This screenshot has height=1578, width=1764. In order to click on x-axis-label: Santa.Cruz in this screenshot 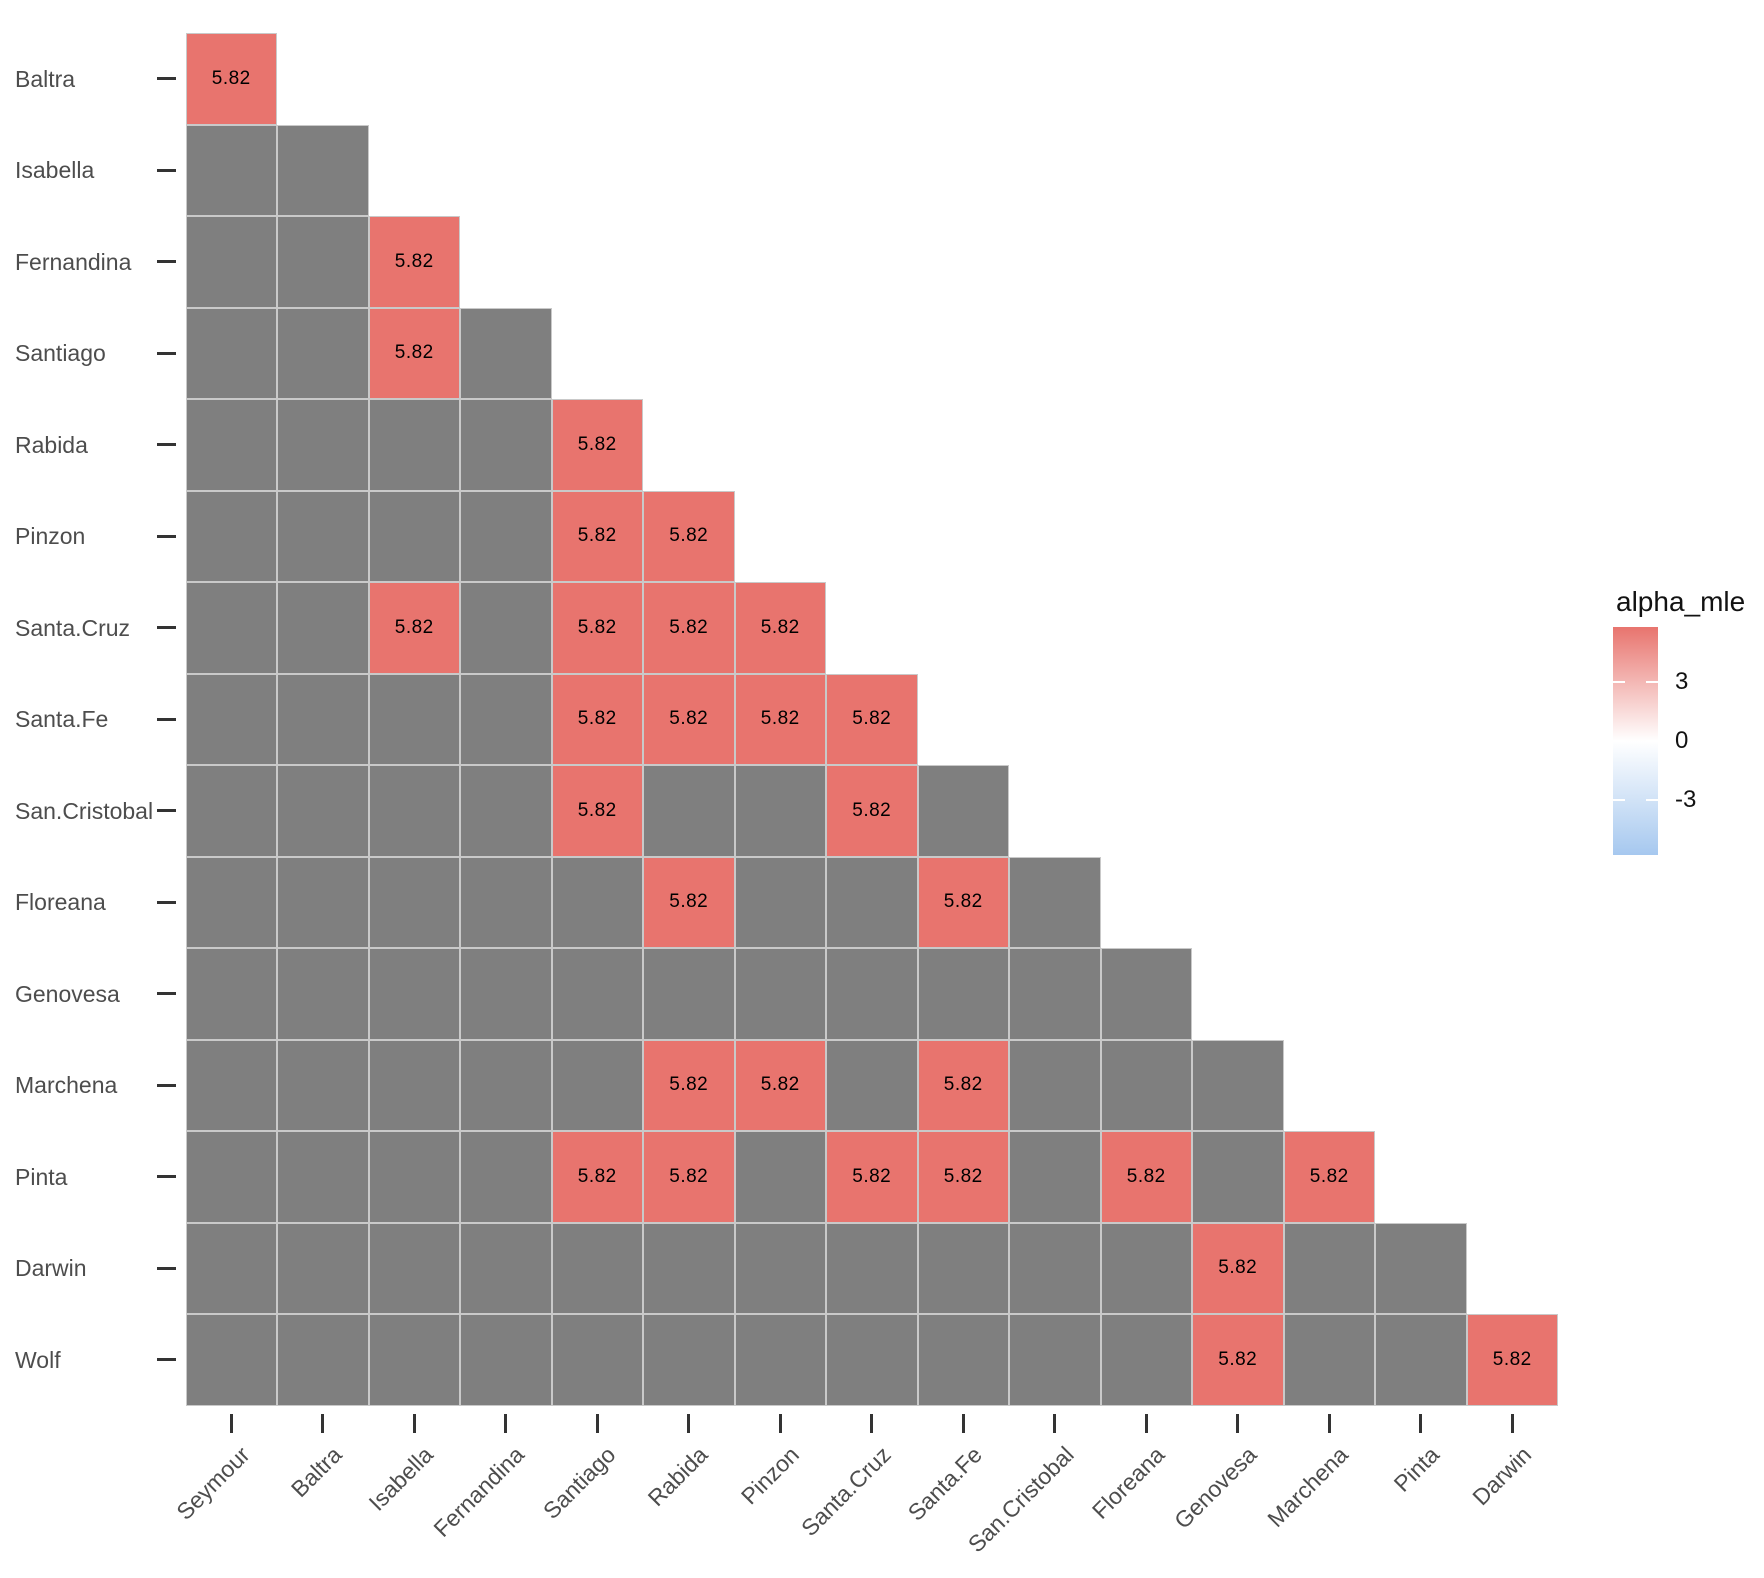, I will do `click(845, 1491)`.